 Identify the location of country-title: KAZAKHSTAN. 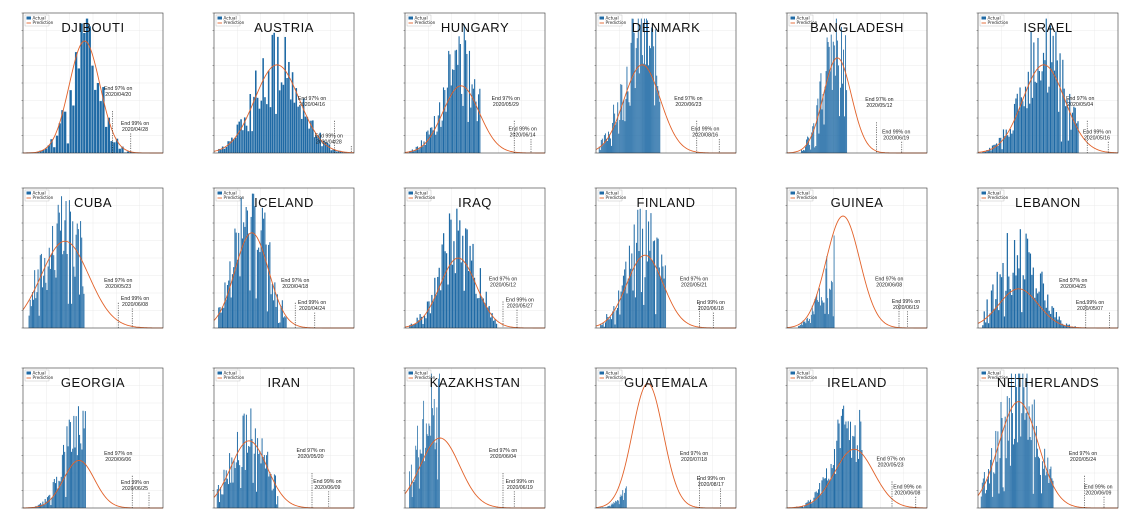
(475, 382).